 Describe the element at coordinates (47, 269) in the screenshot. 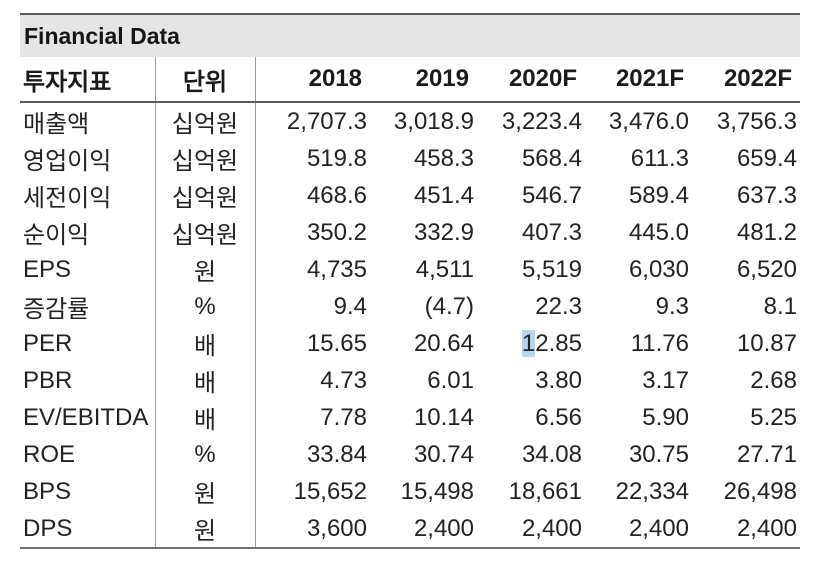

I see `metric-label-cell: EPS` at that location.